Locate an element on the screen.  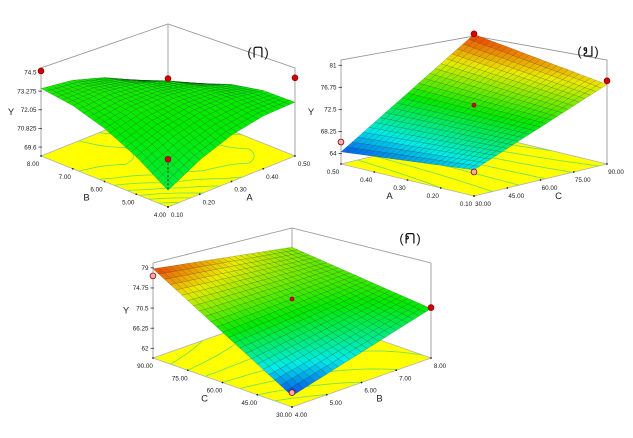
z-tick-label: 81 is located at coordinates (333, 65).